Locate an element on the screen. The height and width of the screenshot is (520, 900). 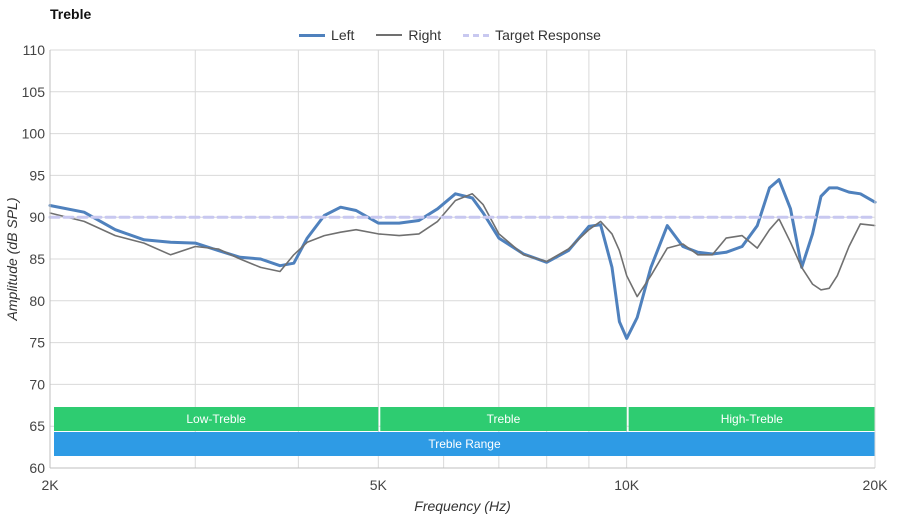
y-tick-label: 65 is located at coordinates (37, 426).